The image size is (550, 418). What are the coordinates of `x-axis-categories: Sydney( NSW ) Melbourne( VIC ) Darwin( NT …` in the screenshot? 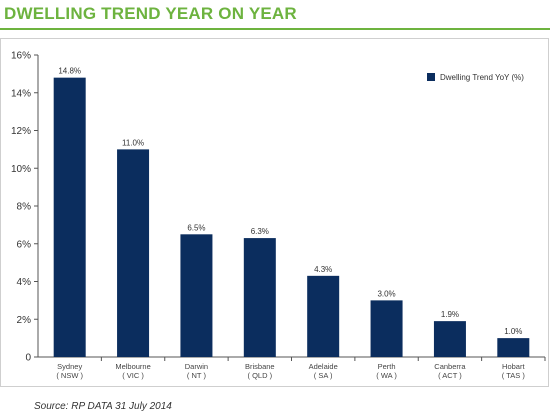 It's located at (301, 368).